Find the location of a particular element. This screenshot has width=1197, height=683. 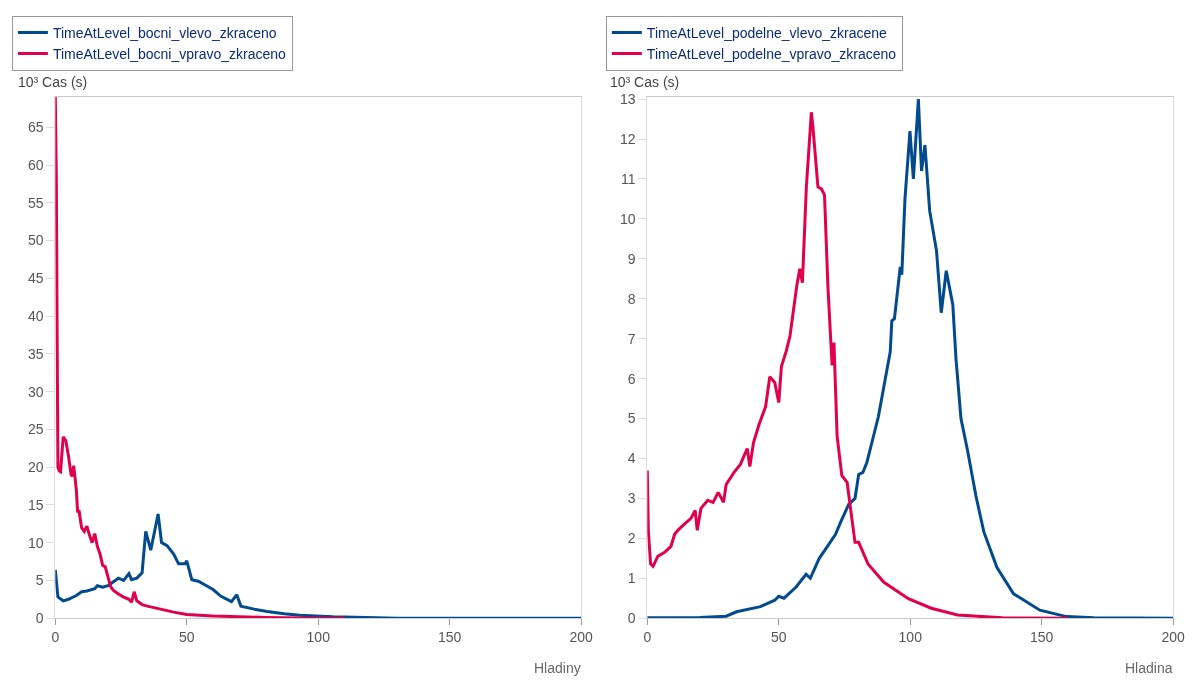

x-axis-title: Hladiny is located at coordinates (557, 668).